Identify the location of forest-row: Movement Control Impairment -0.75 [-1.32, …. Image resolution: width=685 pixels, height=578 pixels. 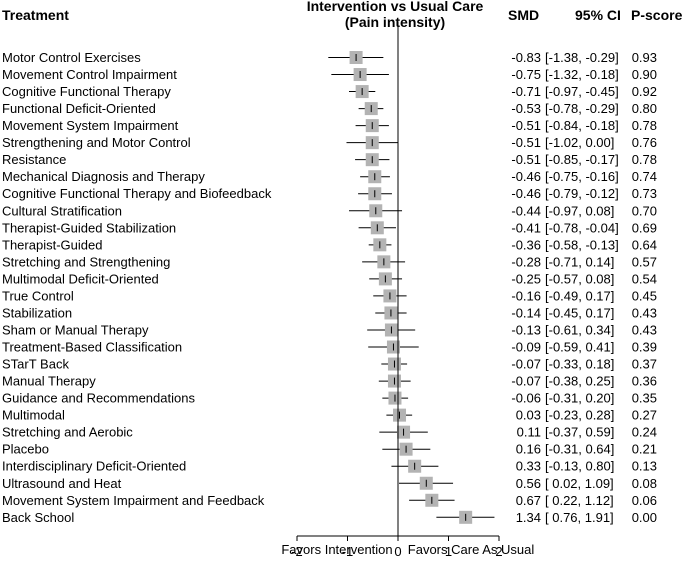
(329, 74).